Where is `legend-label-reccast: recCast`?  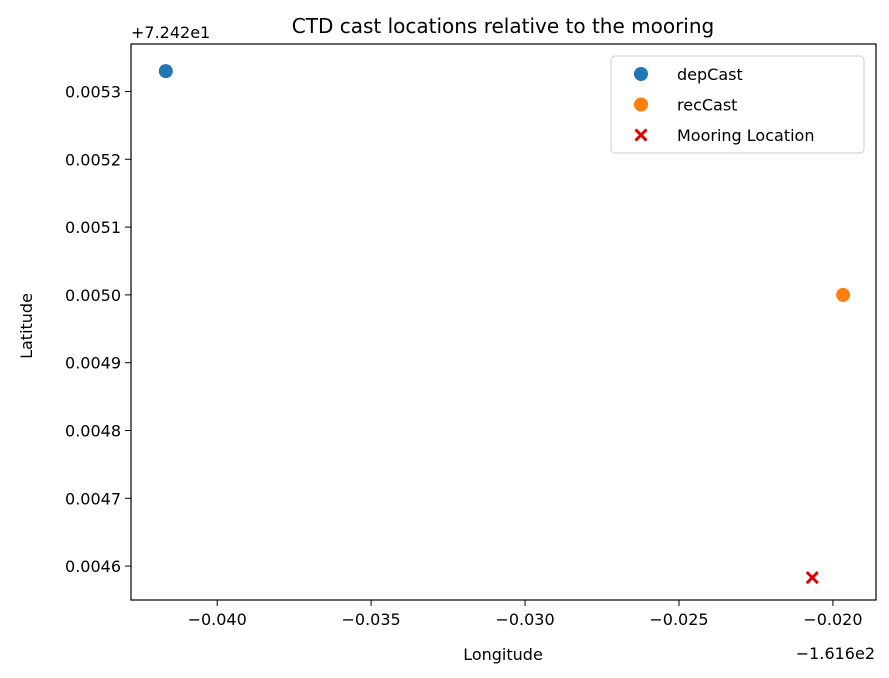
legend-label-reccast: recCast is located at coordinates (707, 105).